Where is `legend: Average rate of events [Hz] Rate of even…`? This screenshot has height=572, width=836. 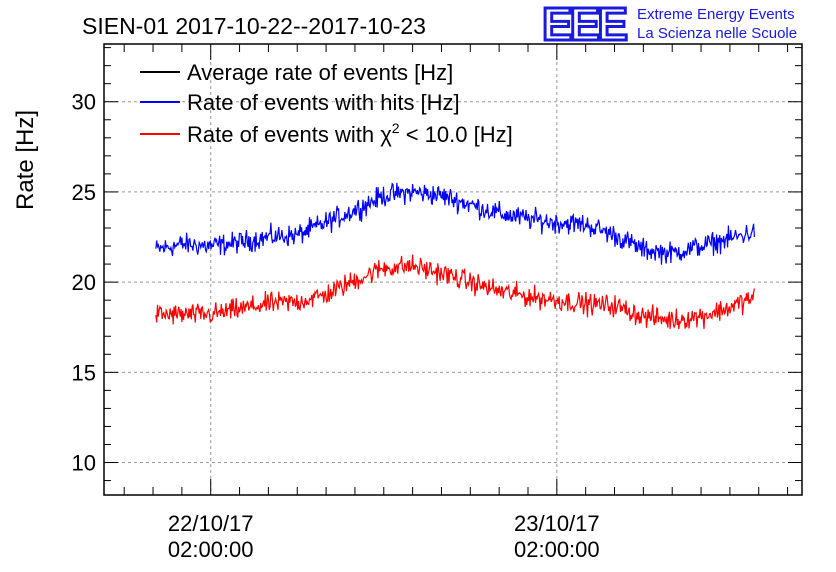
legend: Average rate of events [Hz] Rate of even… is located at coordinates (326, 103).